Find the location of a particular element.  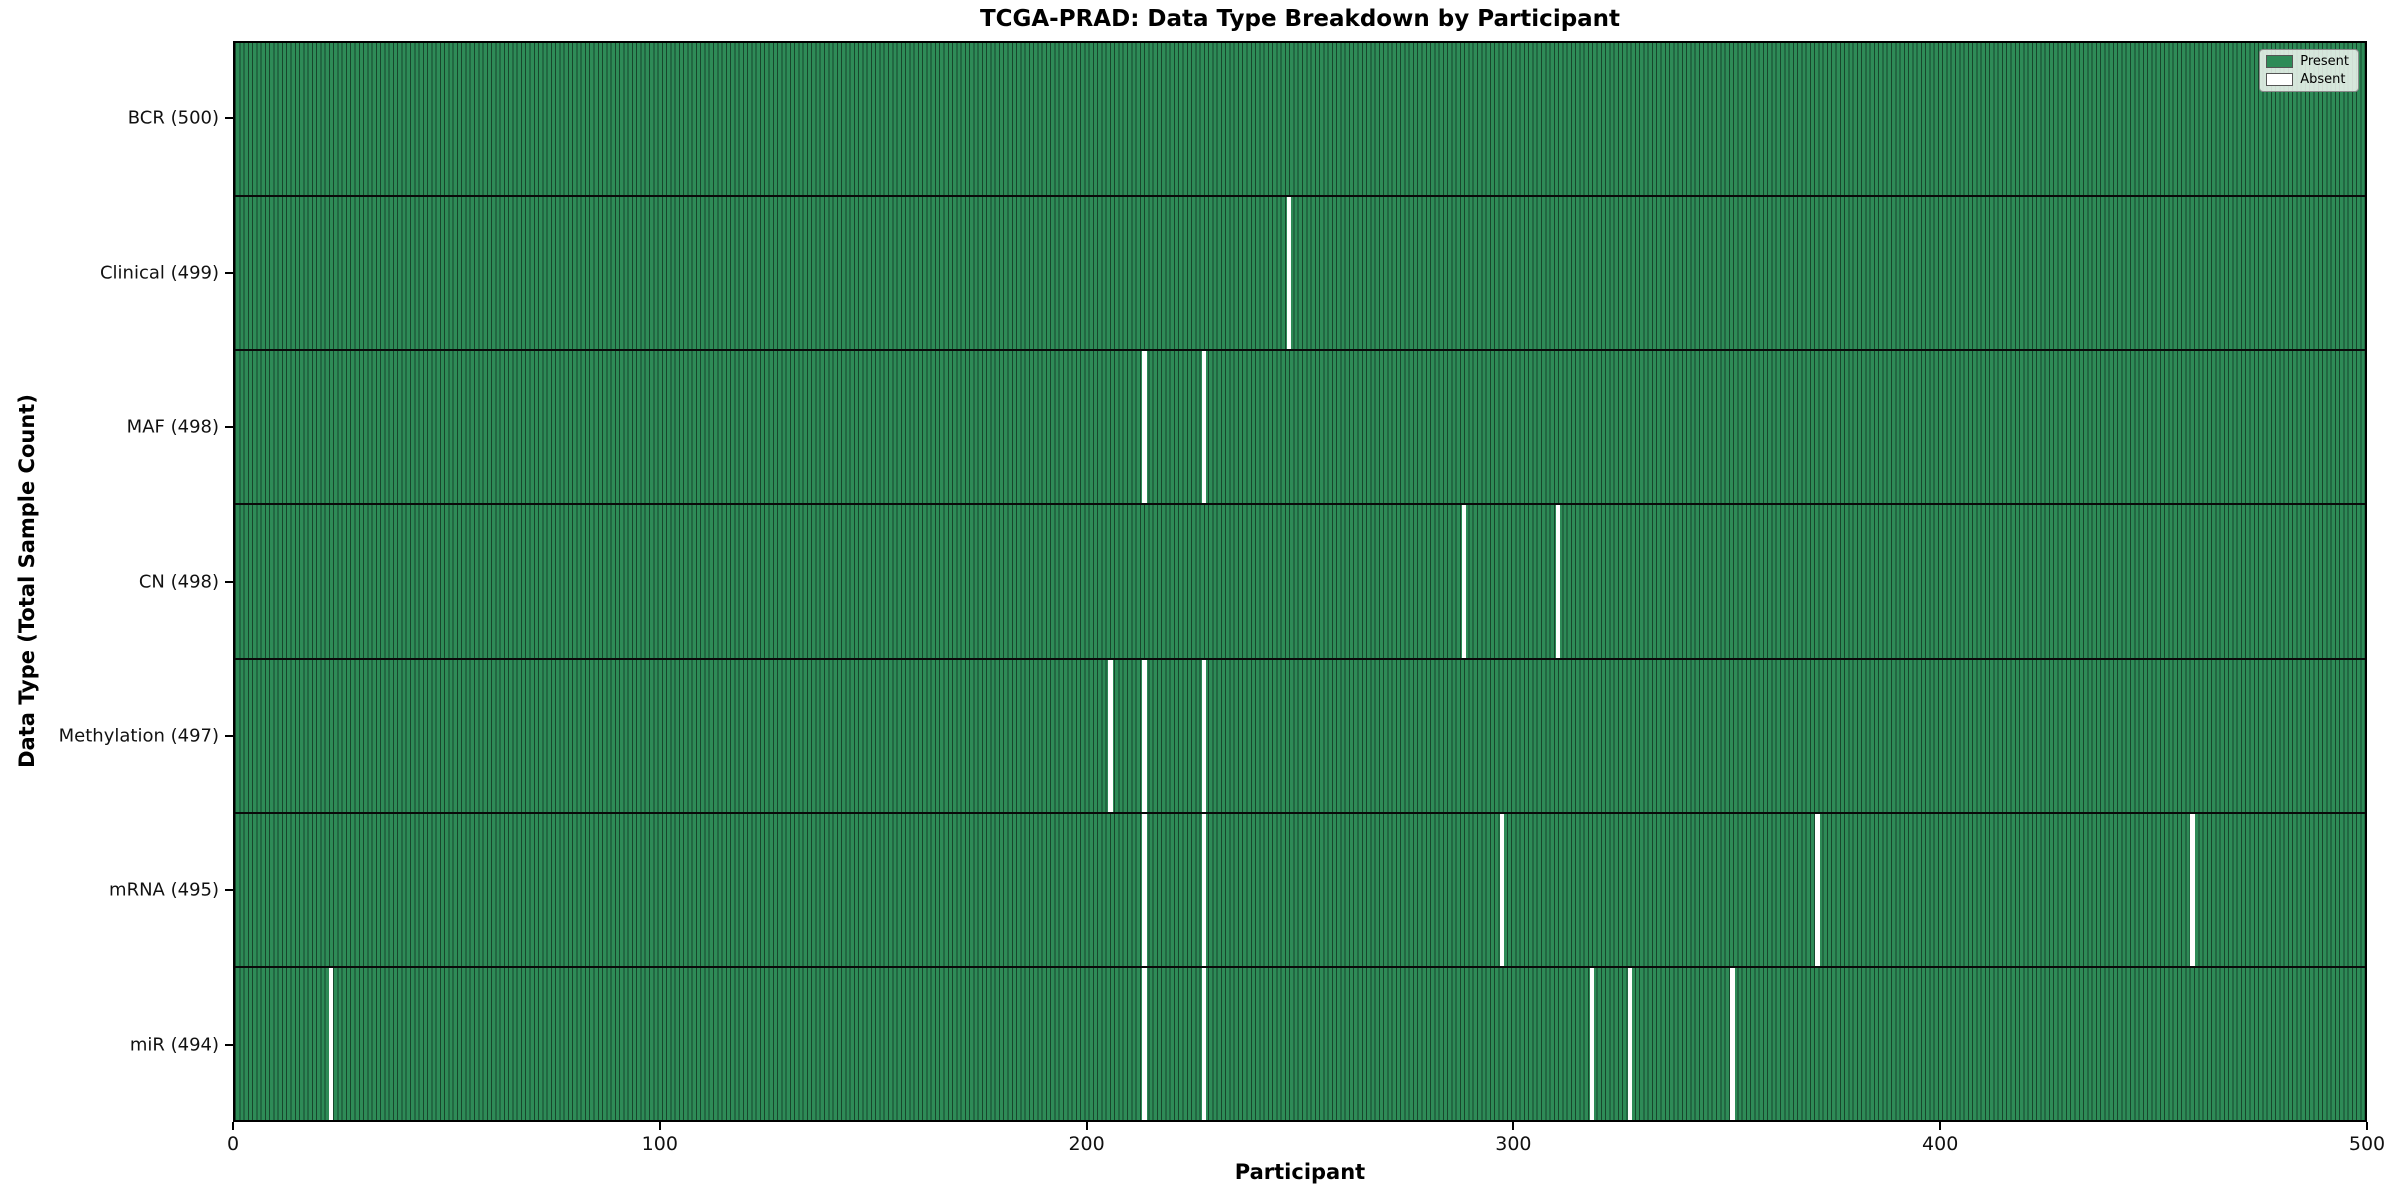

heatmap-row-mrna is located at coordinates (1300, 888).